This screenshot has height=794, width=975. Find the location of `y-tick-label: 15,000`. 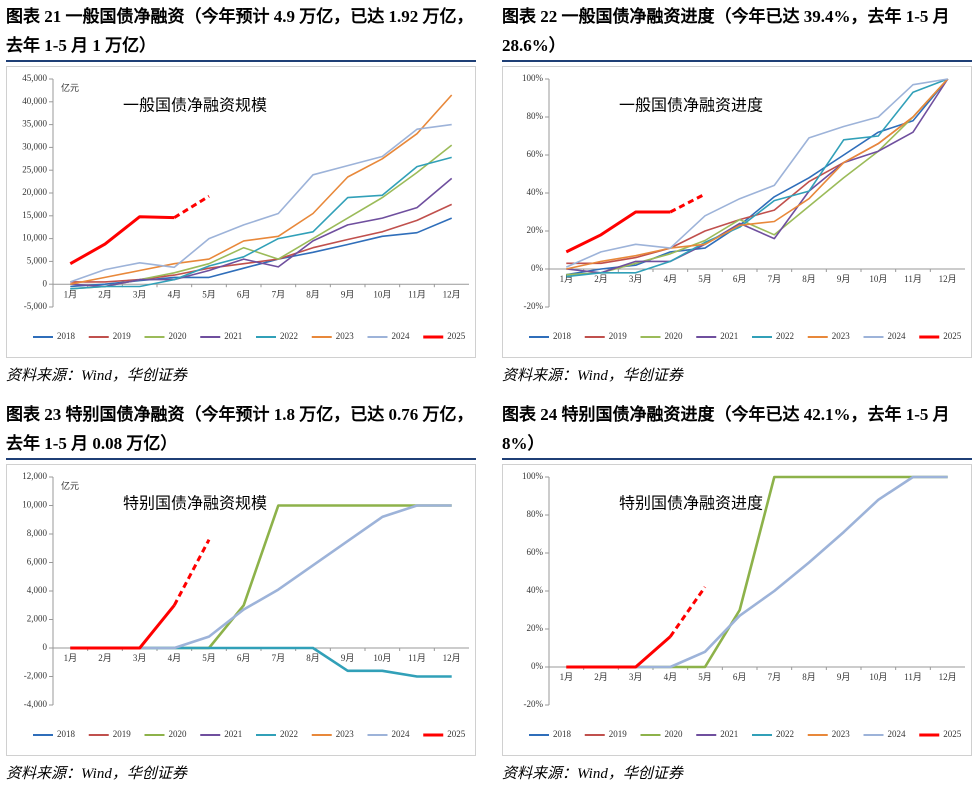

y-tick-label: 15,000 is located at coordinates (34, 215).